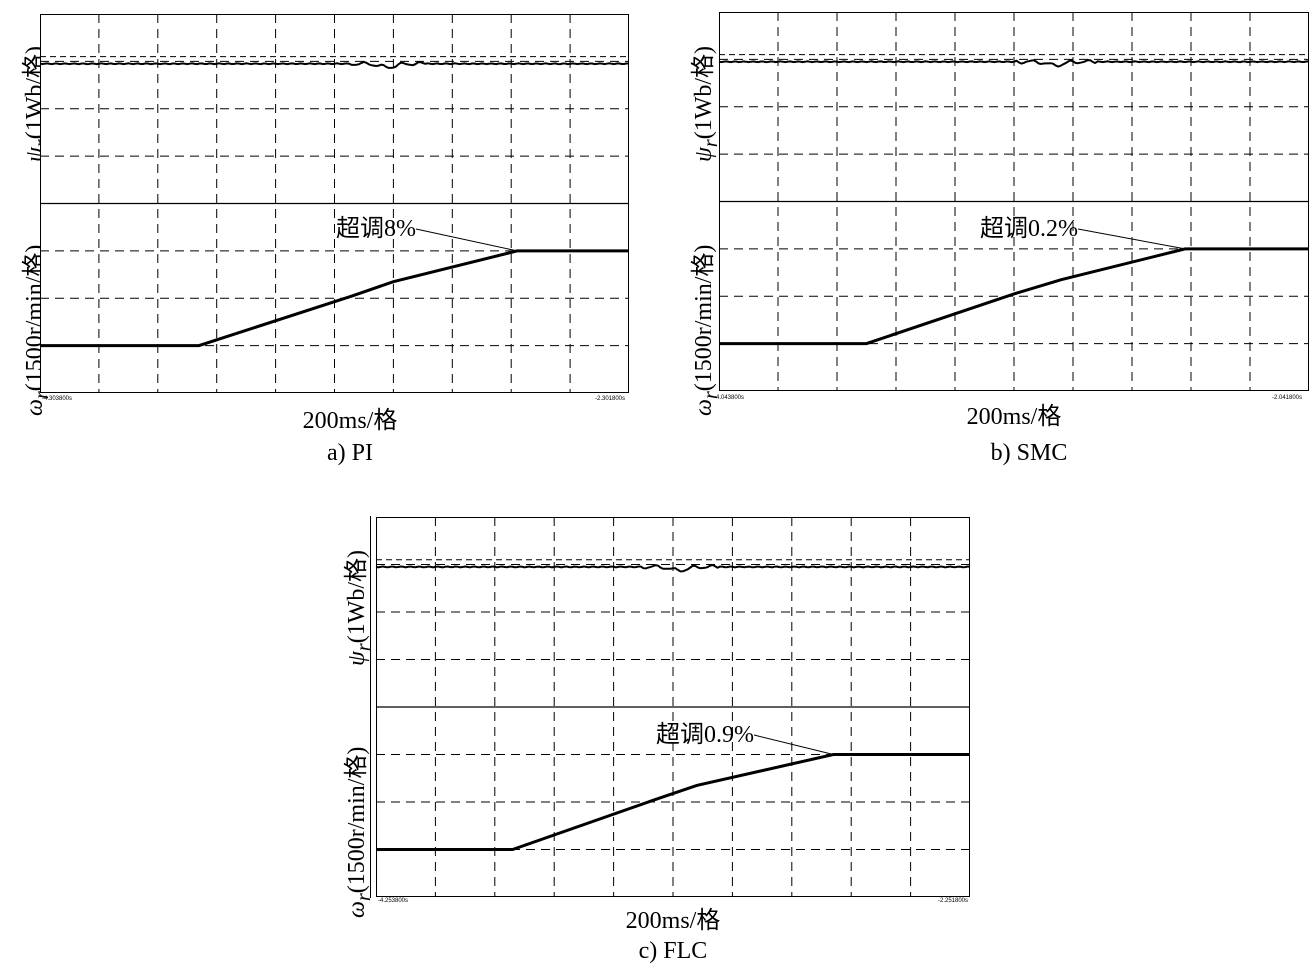 This screenshot has height=971, width=1311. I want to click on left-rule, so click(370, 707).